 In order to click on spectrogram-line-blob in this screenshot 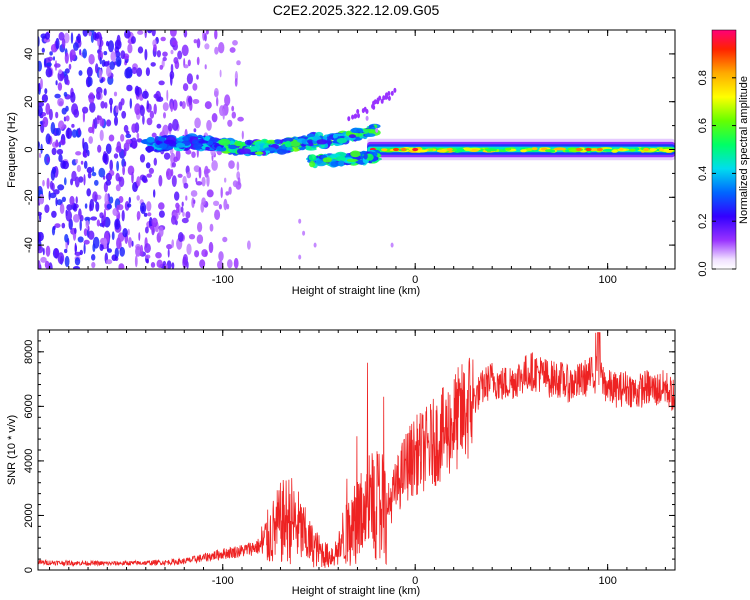, I will do `click(169, 142)`.